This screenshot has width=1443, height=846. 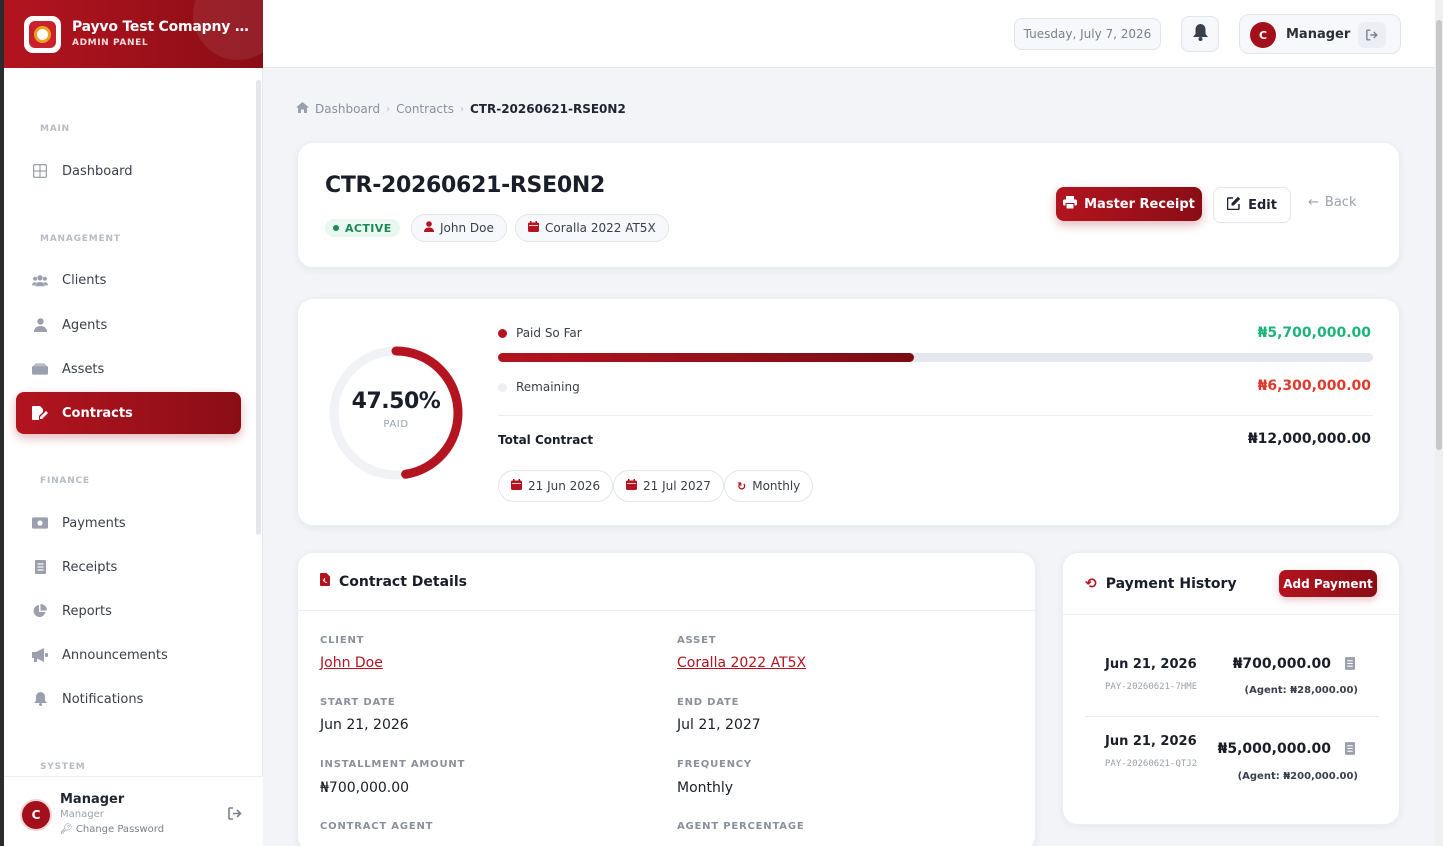 What do you see at coordinates (348, 109) in the screenshot?
I see `breadcrumb-dashboard: Dashboard` at bounding box center [348, 109].